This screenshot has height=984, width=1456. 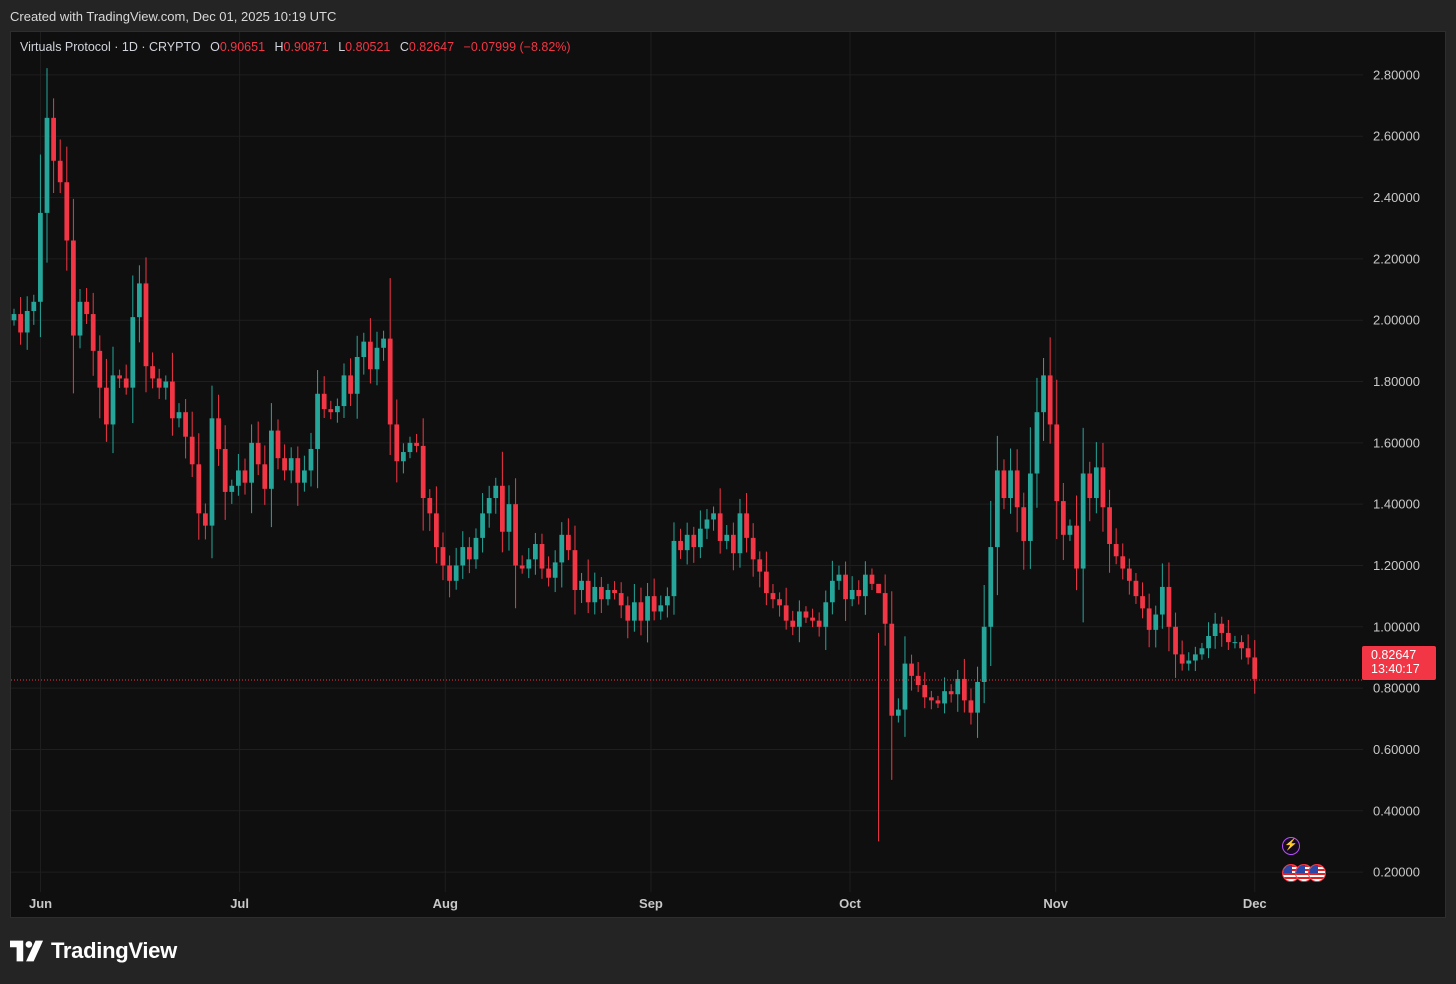 What do you see at coordinates (1396, 688) in the screenshot?
I see `y-tick-label: 0.80000` at bounding box center [1396, 688].